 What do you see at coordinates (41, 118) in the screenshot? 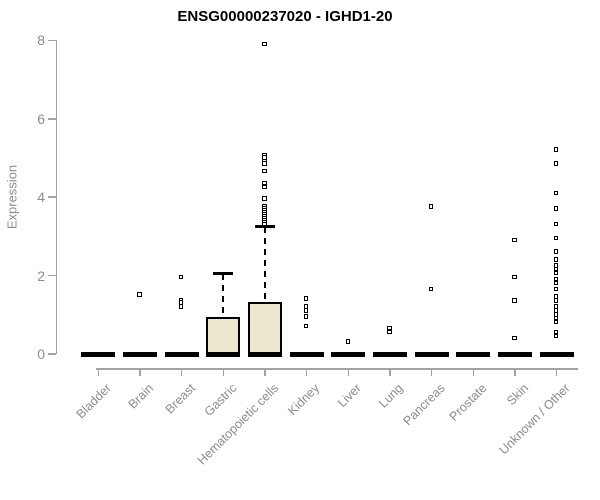
I see `y-tick-label: 6` at bounding box center [41, 118].